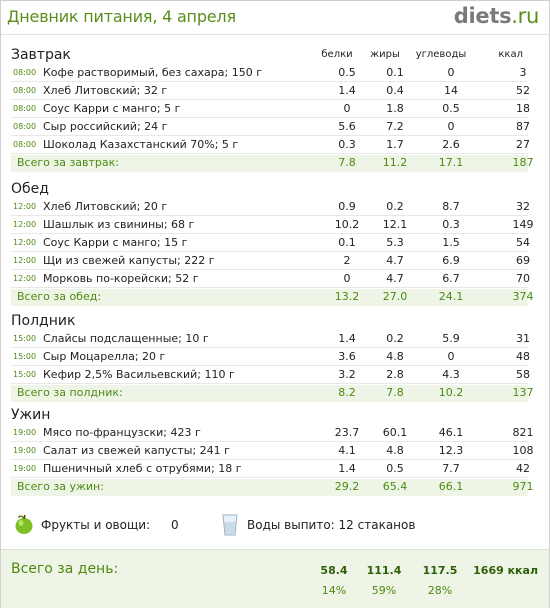  I want to click on col-protein: белки, so click(337, 54).